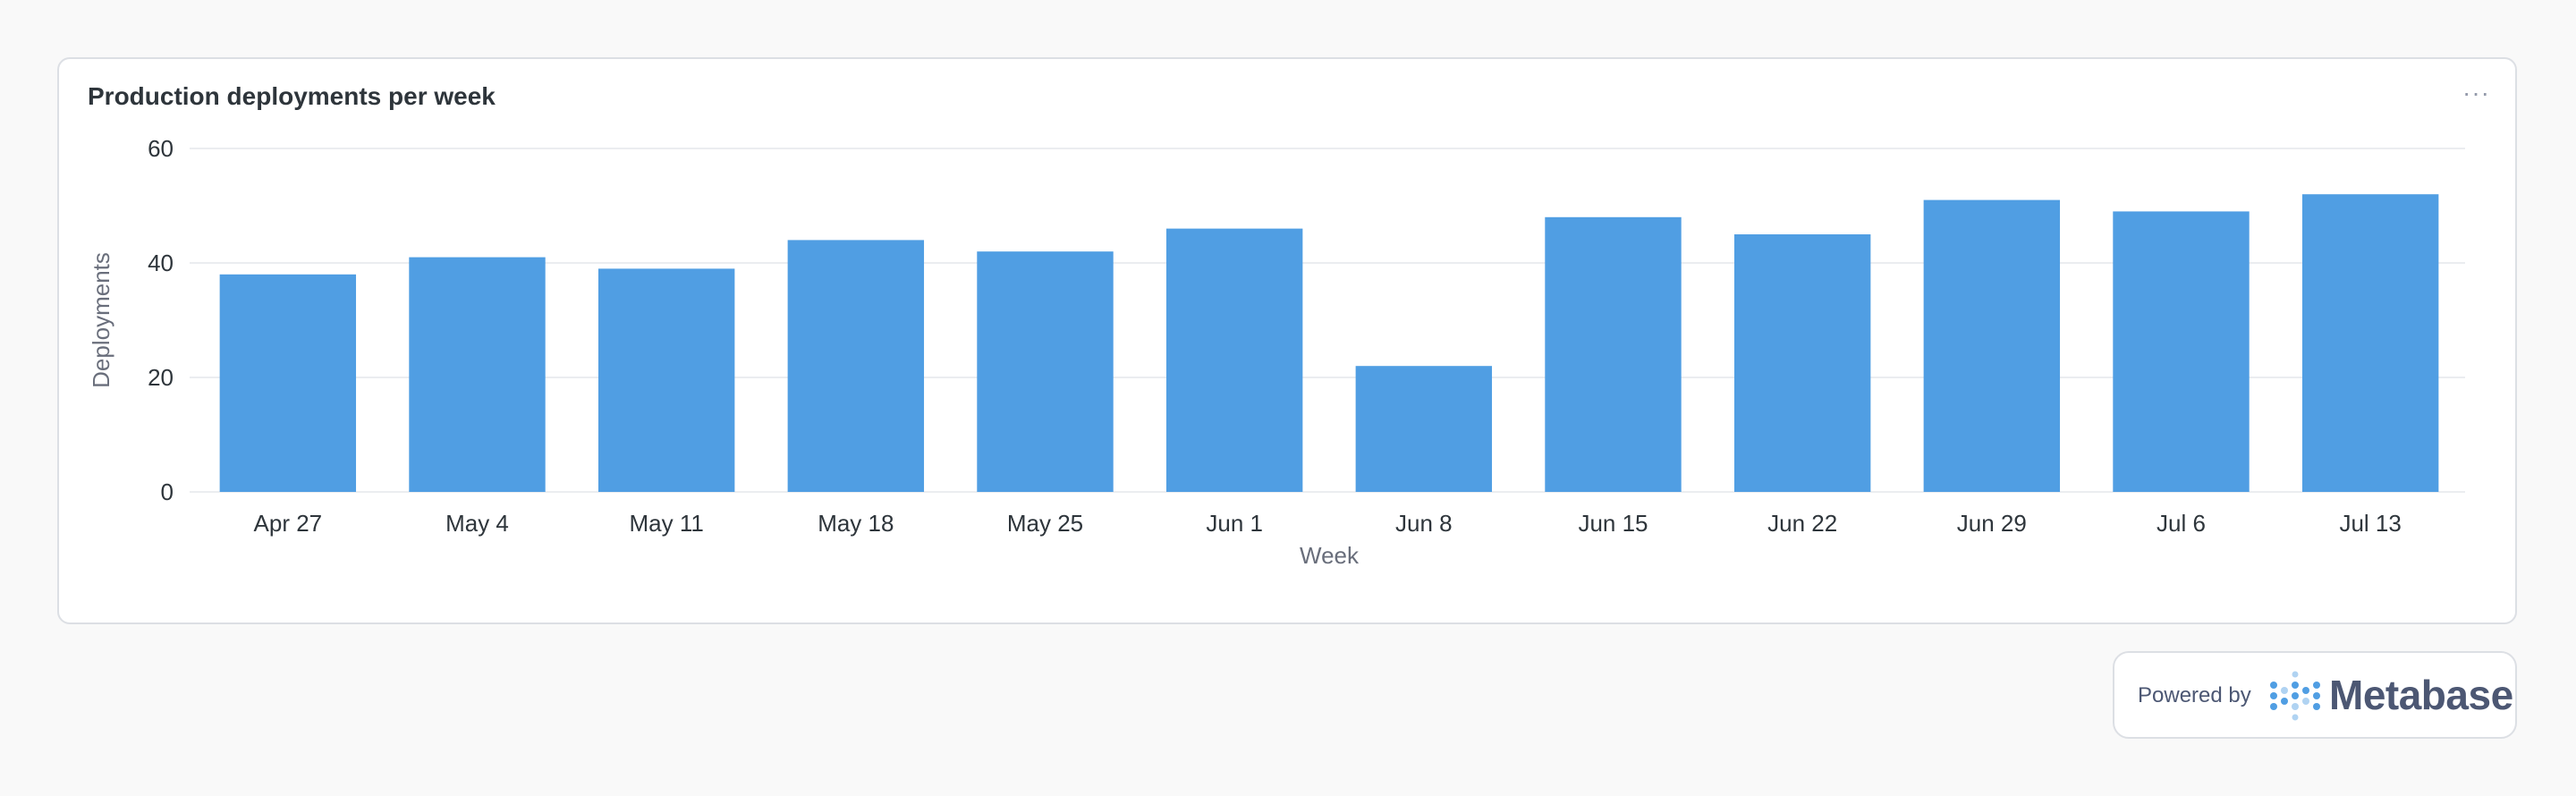 Image resolution: width=2576 pixels, height=796 pixels. I want to click on x-tick-label: Jun 29, so click(1992, 523).